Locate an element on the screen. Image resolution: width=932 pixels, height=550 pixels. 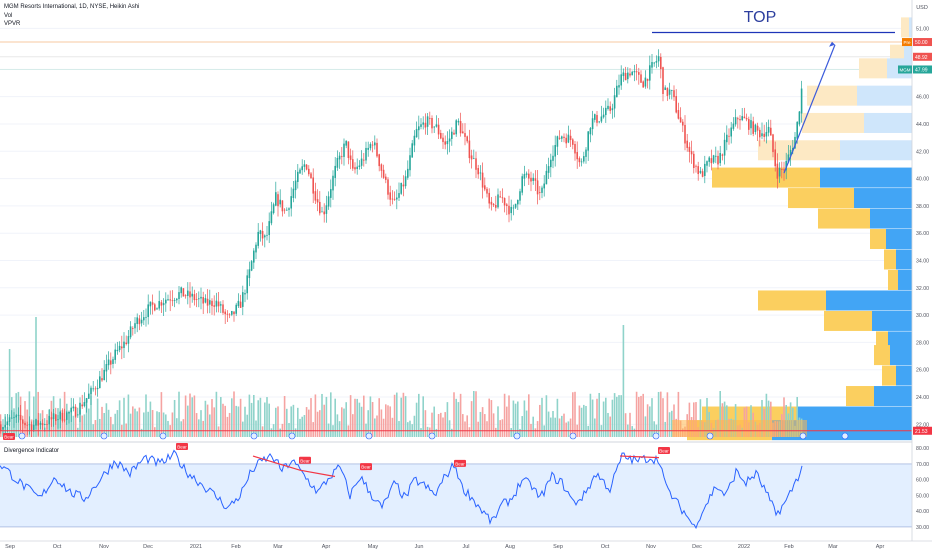
price-tick-label: 40.00 is located at coordinates (922, 180).